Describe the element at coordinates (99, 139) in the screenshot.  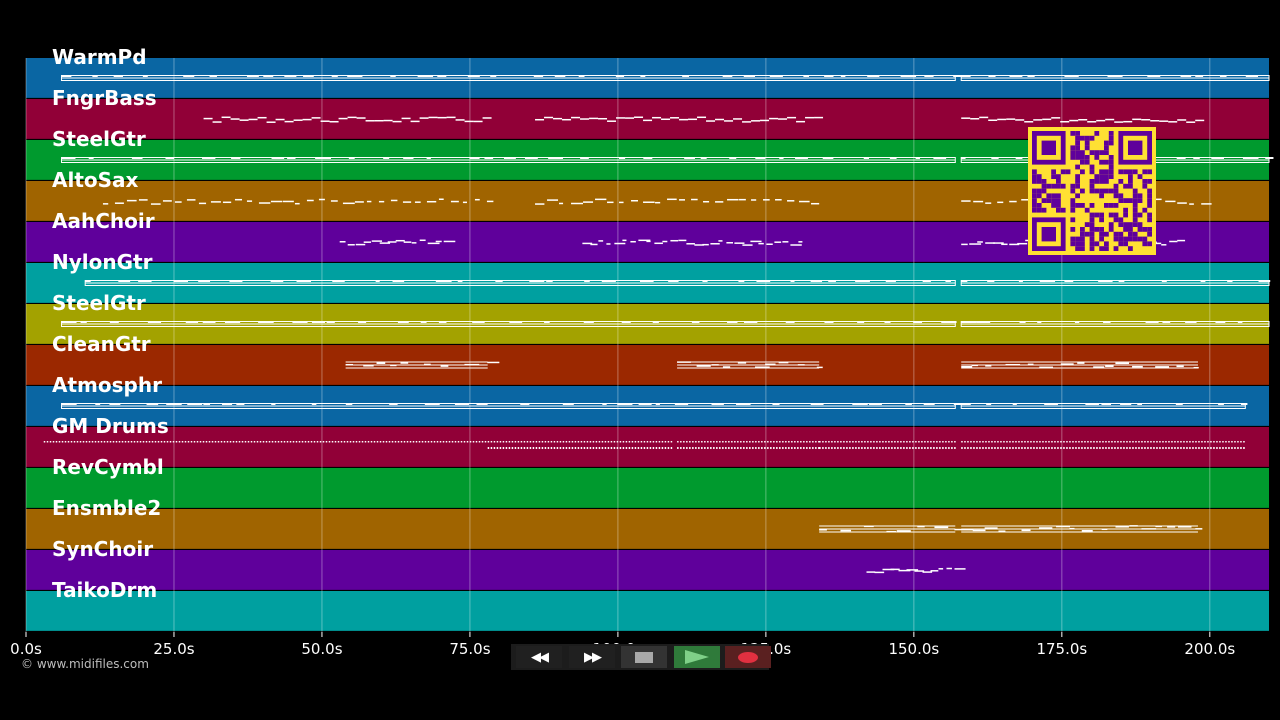
I see `track-label: SteelGtr` at that location.